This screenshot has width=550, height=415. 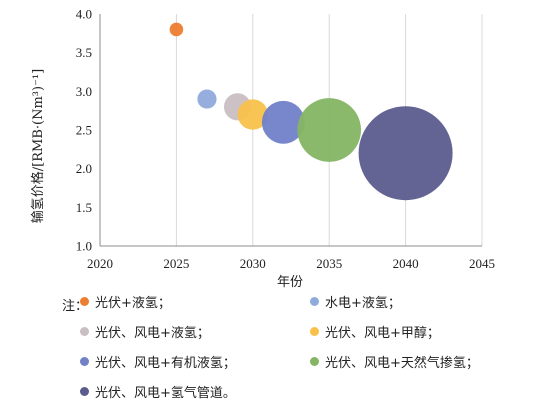 I want to click on legend-item: 光伏、风电+有机液氢；, so click(x=158, y=361).